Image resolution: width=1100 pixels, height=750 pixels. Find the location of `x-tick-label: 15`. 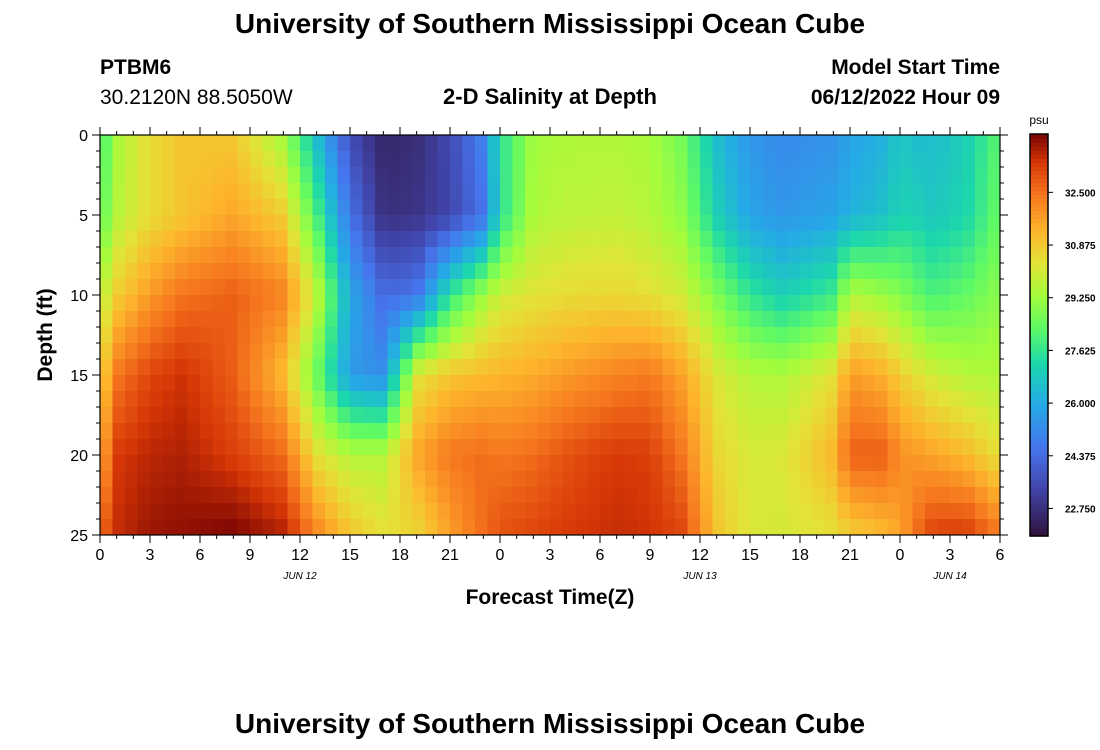

x-tick-label: 15 is located at coordinates (750, 555).